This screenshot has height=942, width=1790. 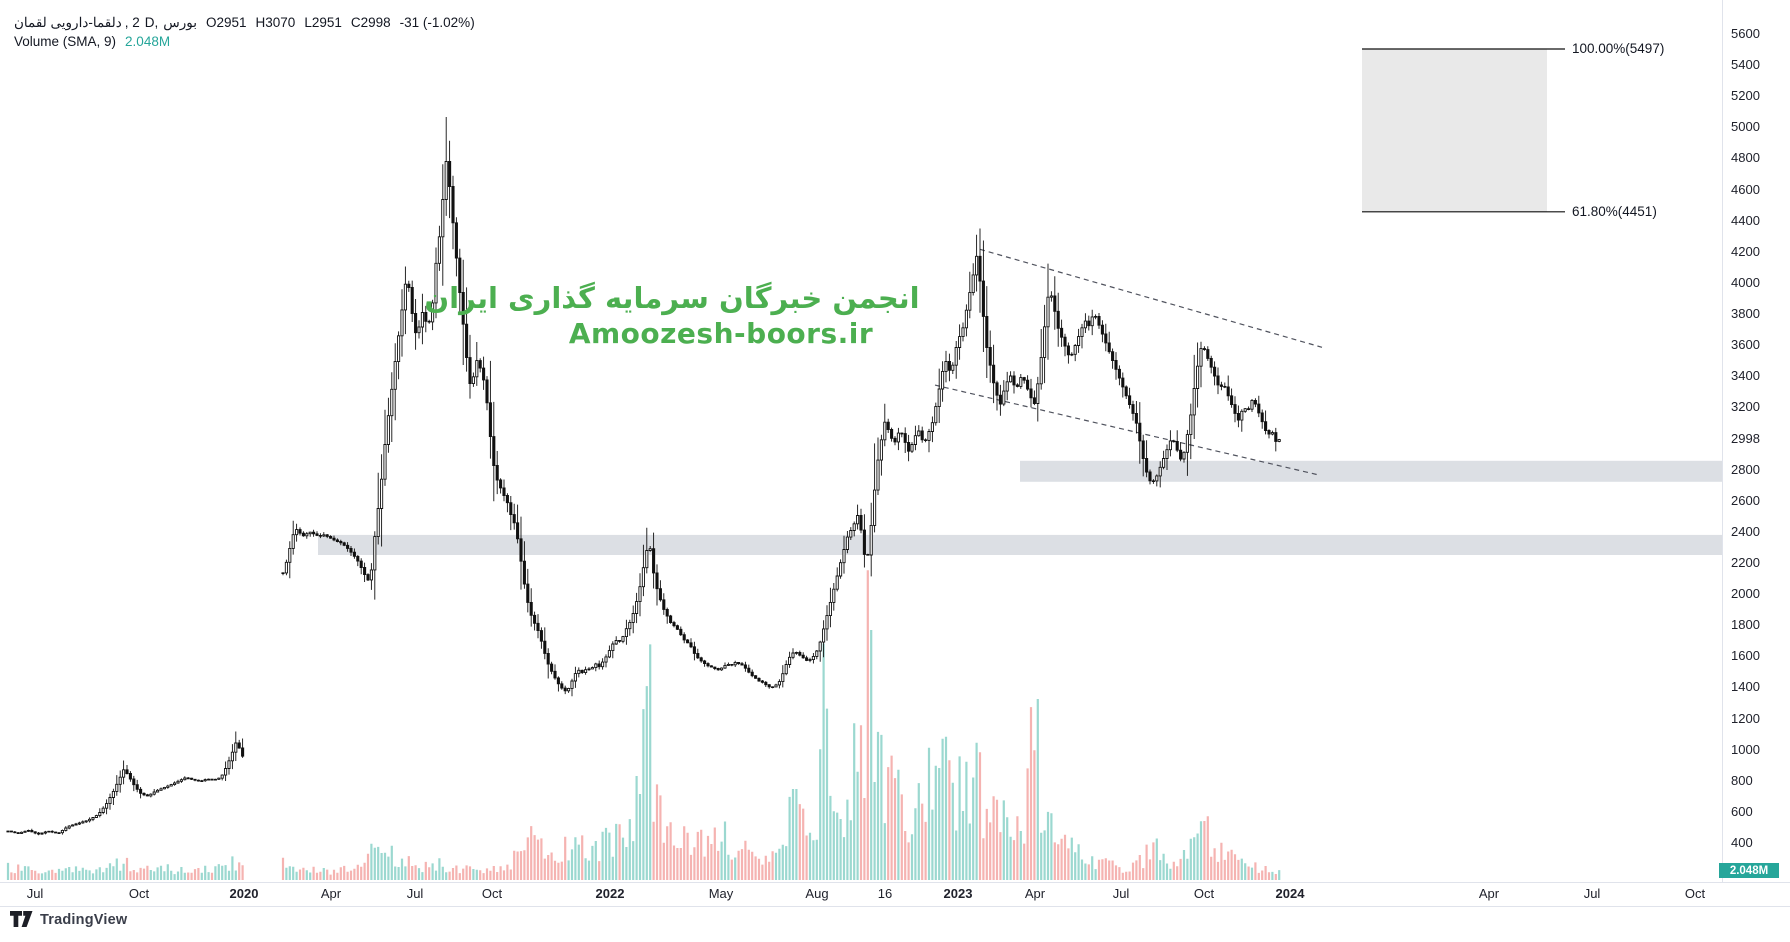 I want to click on timeframe-label: D,, so click(x=151, y=22).